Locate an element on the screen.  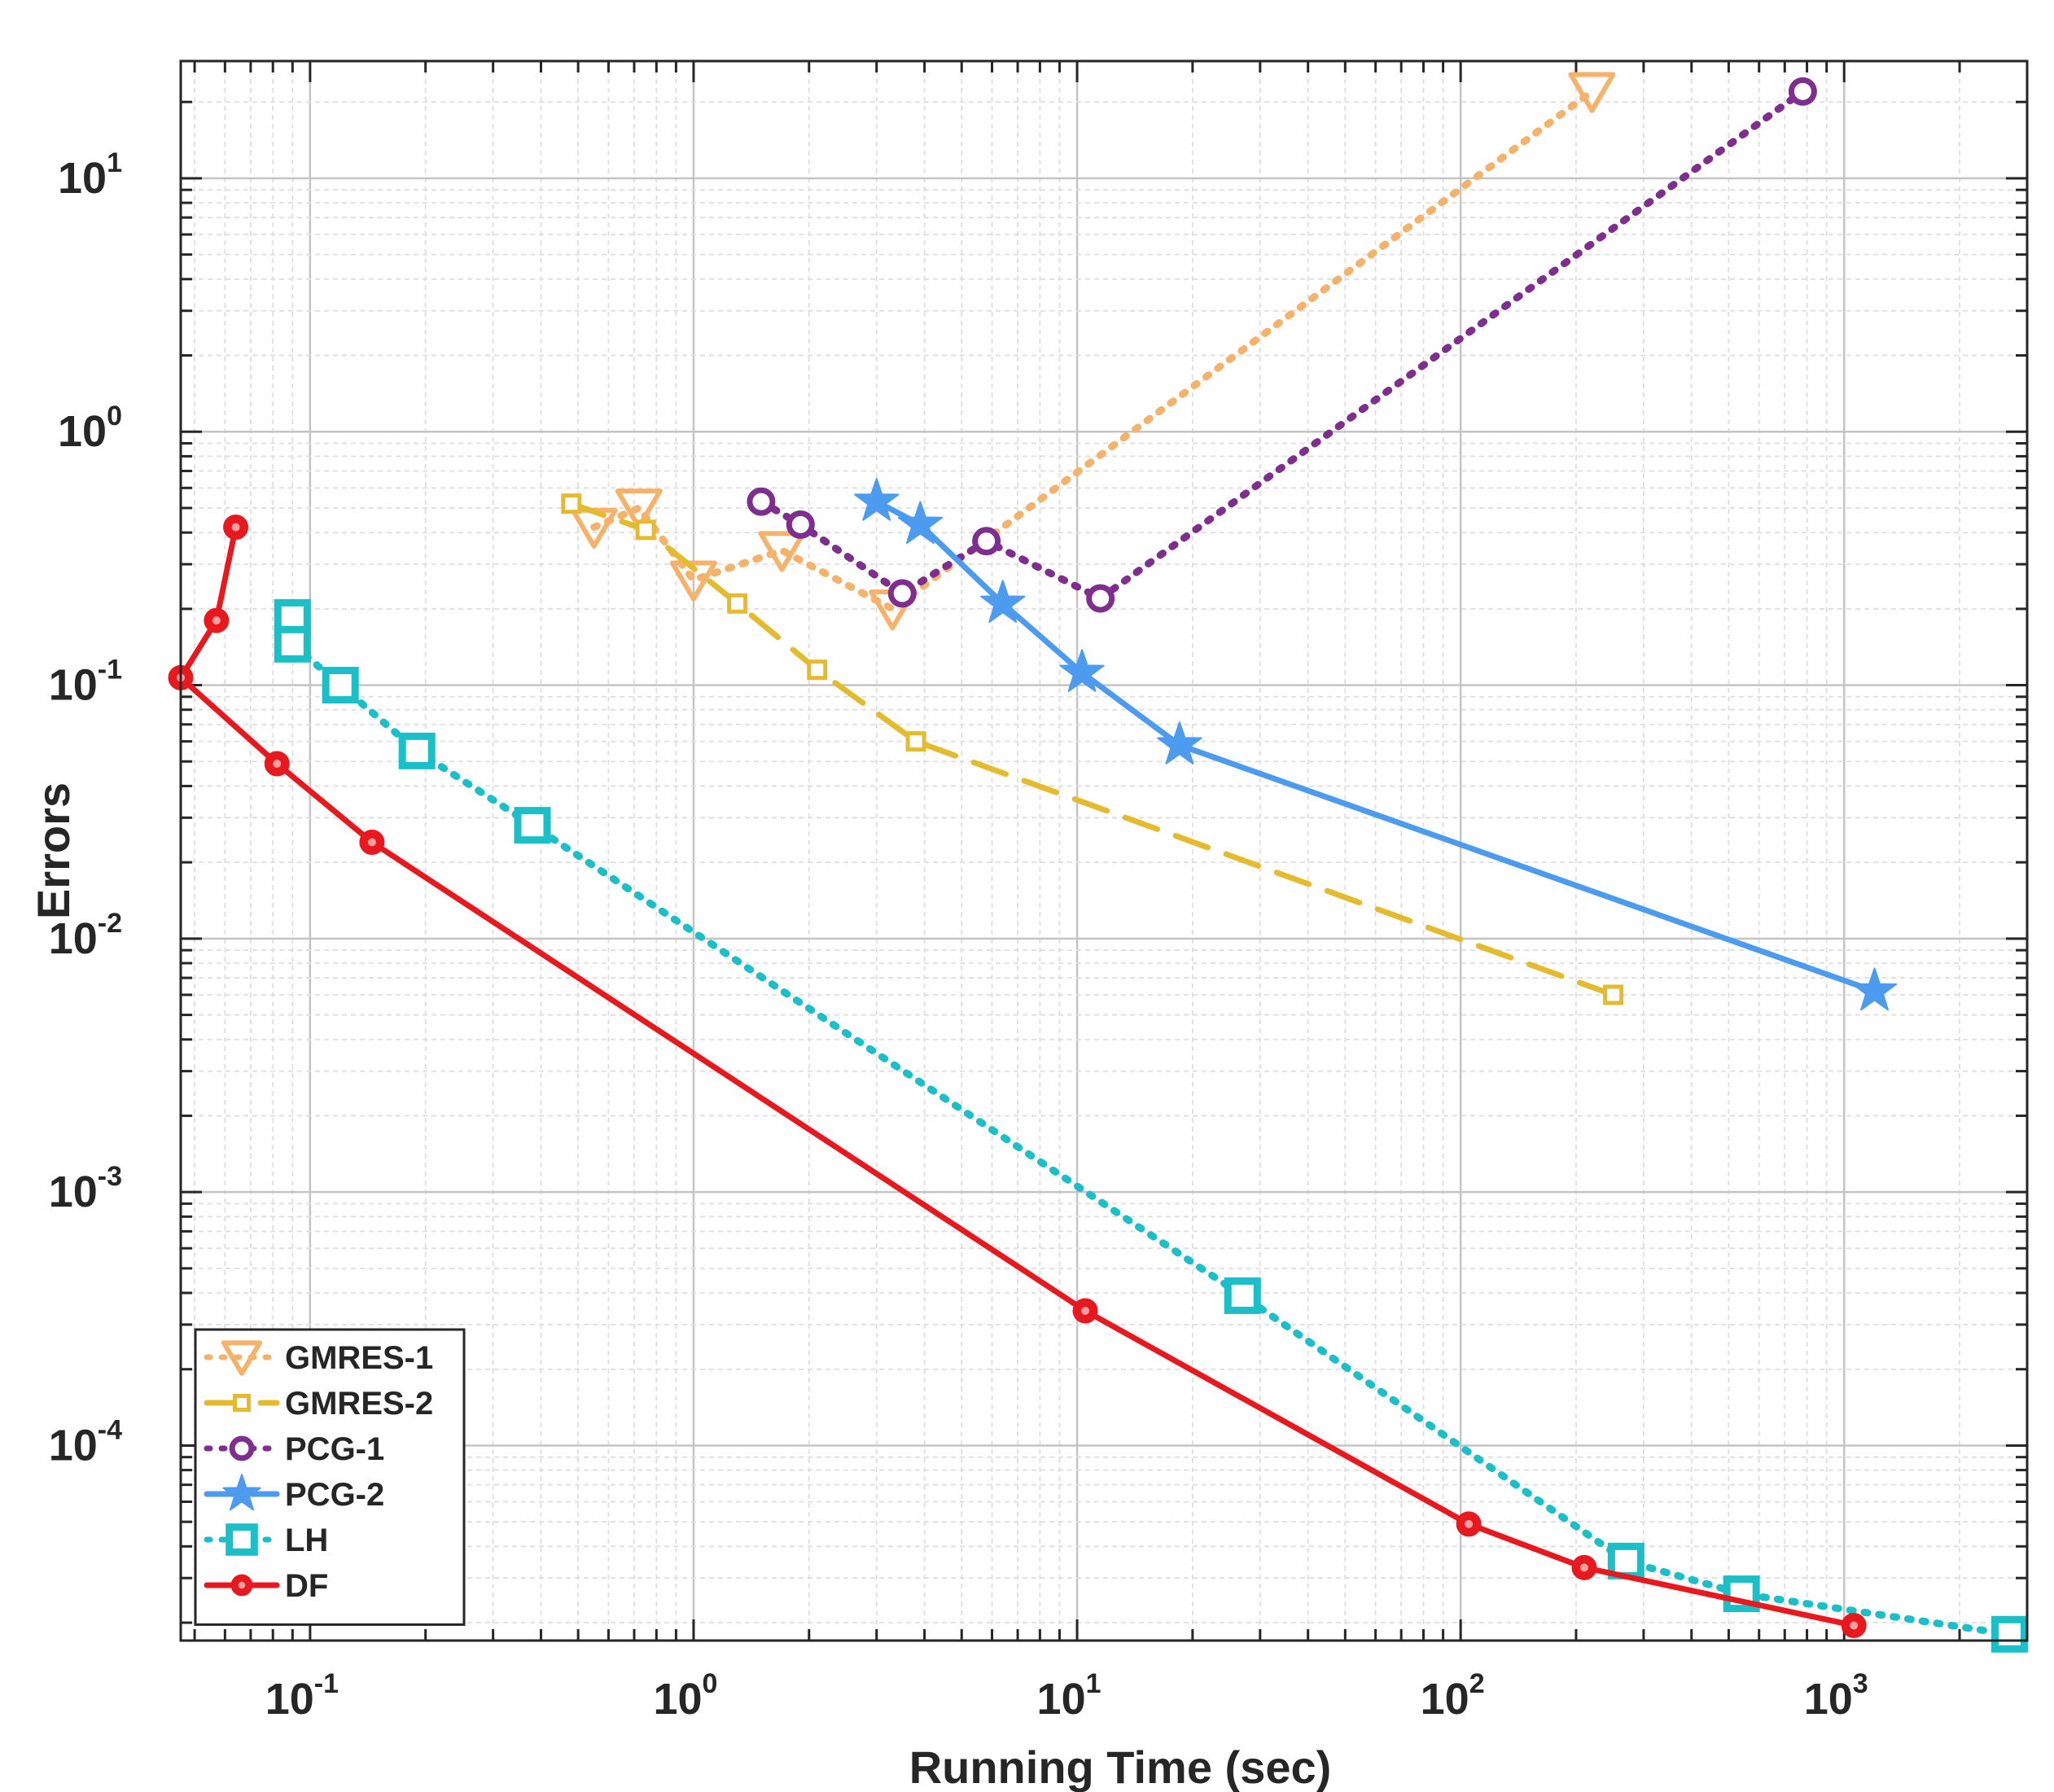
legend-entry: PCG-2 is located at coordinates (294, 1494).